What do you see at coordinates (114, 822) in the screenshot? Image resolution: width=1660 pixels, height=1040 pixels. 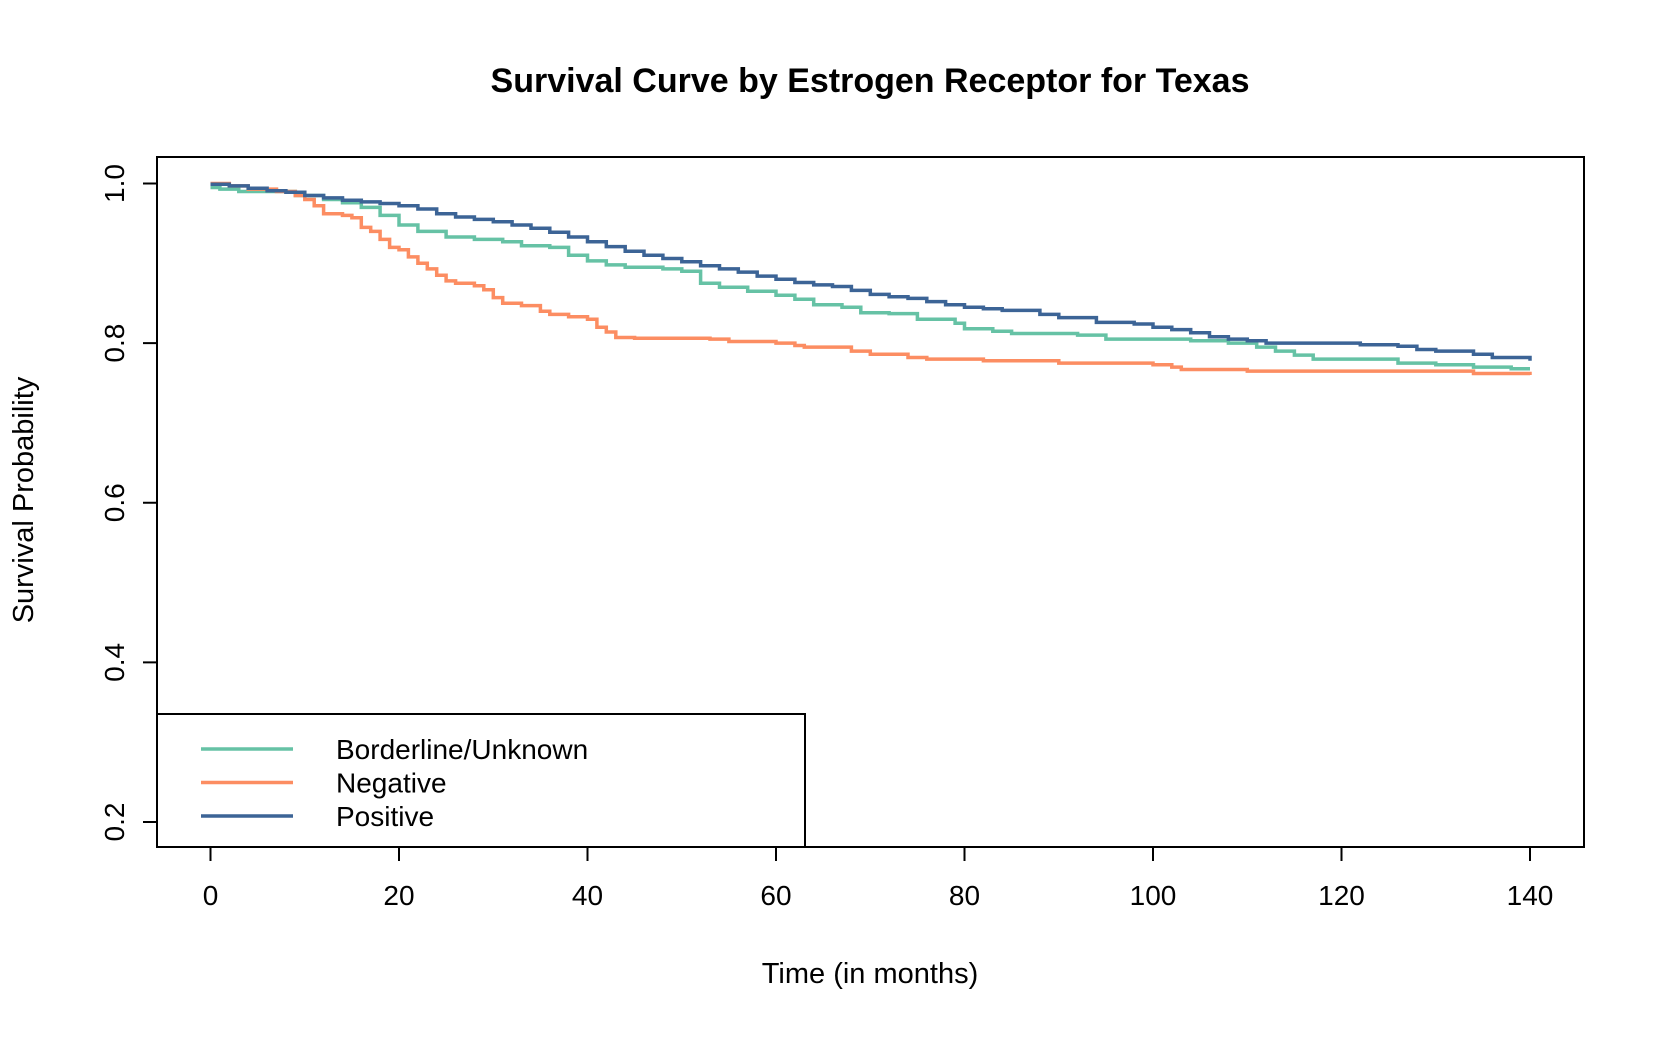 I see `y-tick-label: 0.2` at bounding box center [114, 822].